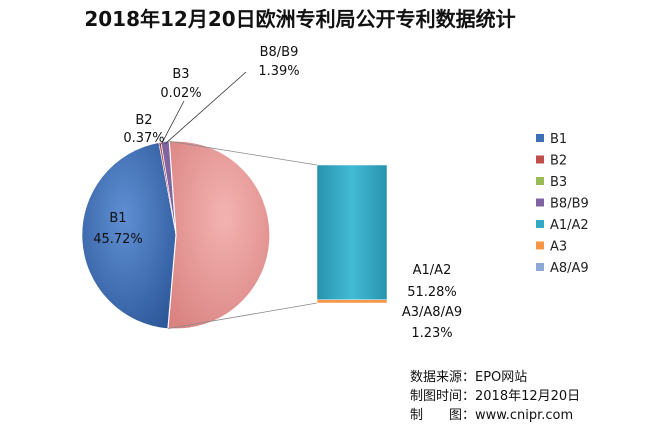  What do you see at coordinates (143, 120) in the screenshot?
I see `label-b2-name: B2` at bounding box center [143, 120].